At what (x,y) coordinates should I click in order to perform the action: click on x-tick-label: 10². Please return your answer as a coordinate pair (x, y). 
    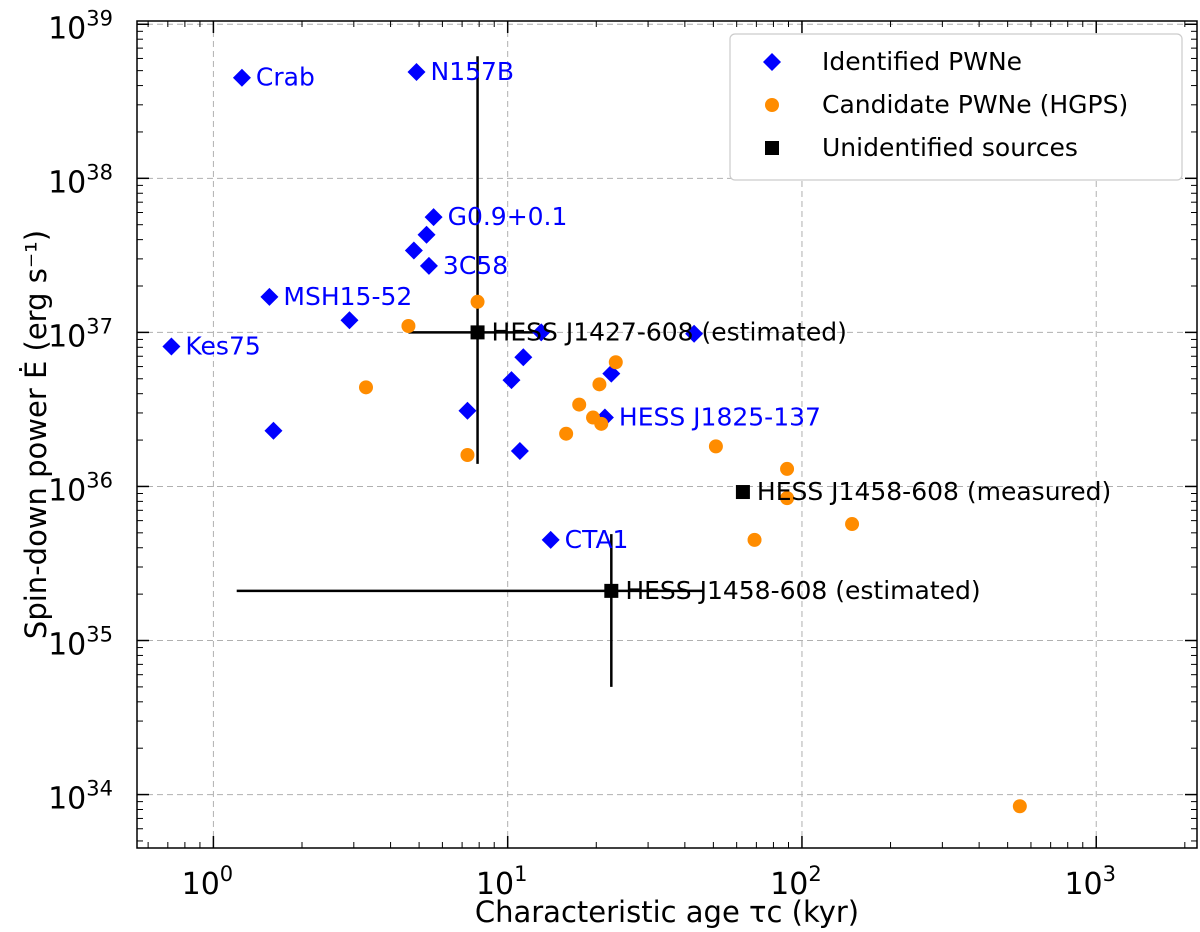
    Looking at the image, I should click on (796, 882).